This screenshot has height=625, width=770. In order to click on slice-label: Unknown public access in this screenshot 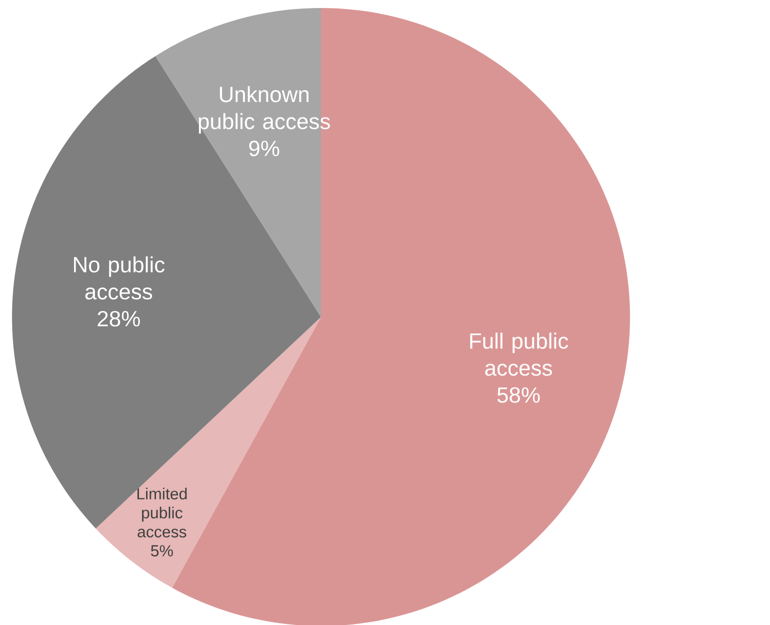, I will do `click(264, 110)`.